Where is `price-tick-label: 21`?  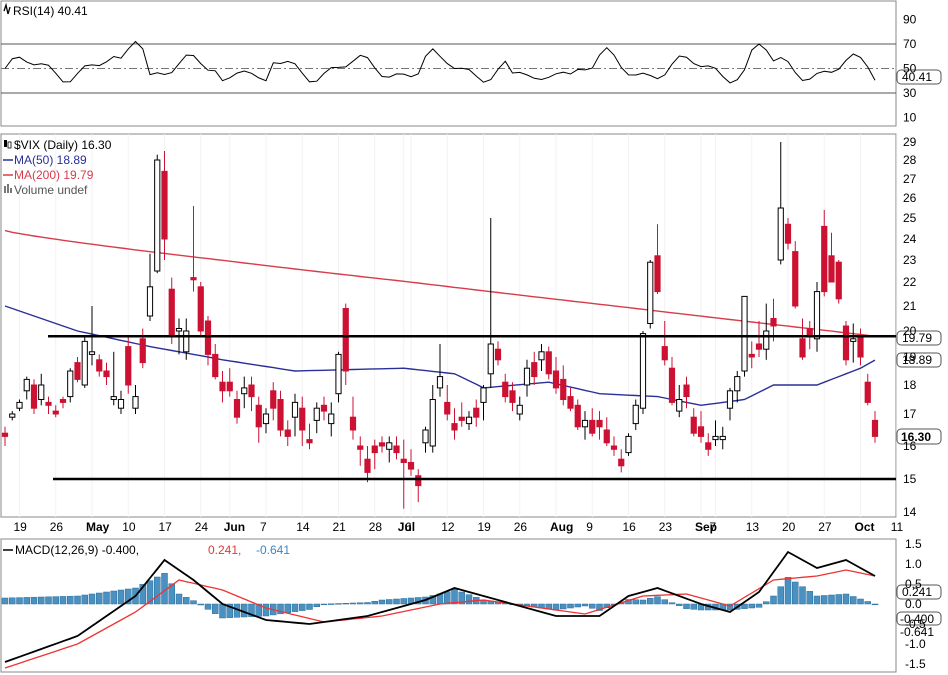
price-tick-label: 21 is located at coordinates (910, 306).